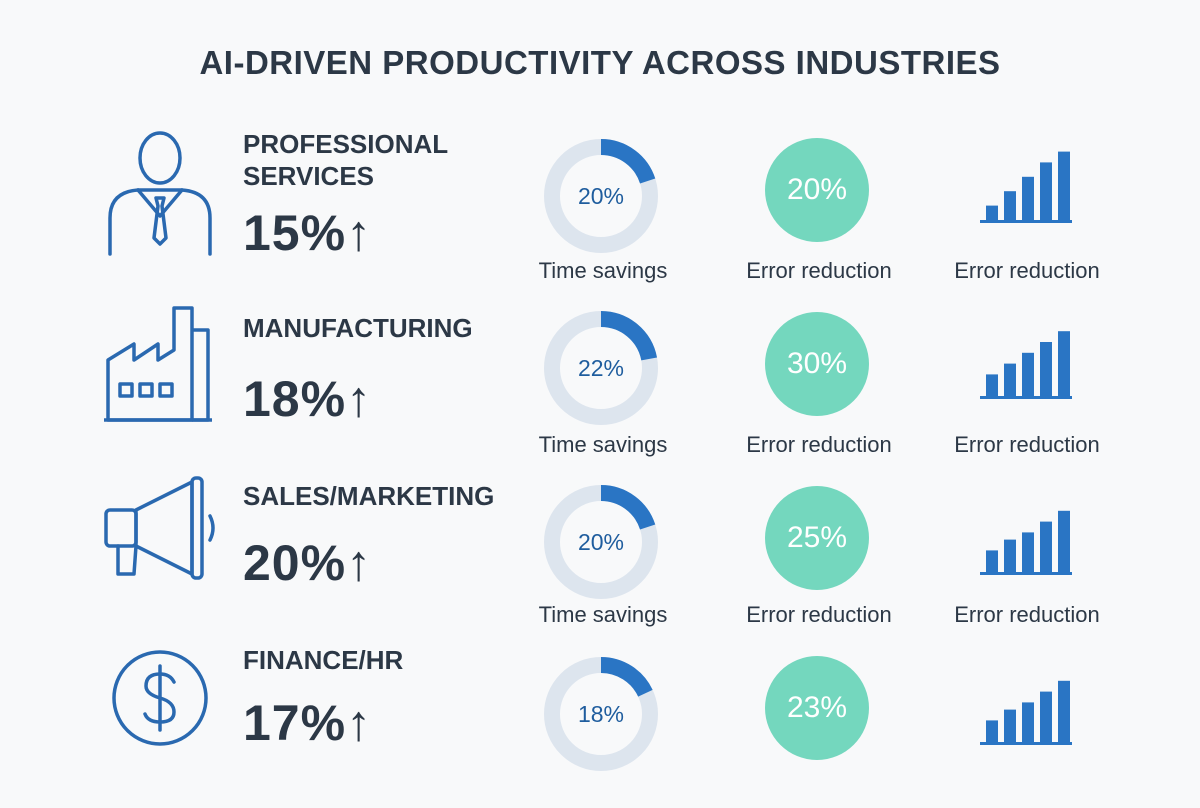 Image resolution: width=1200 pixels, height=808 pixels. I want to click on time-savings-donut: 22%, so click(601, 368).